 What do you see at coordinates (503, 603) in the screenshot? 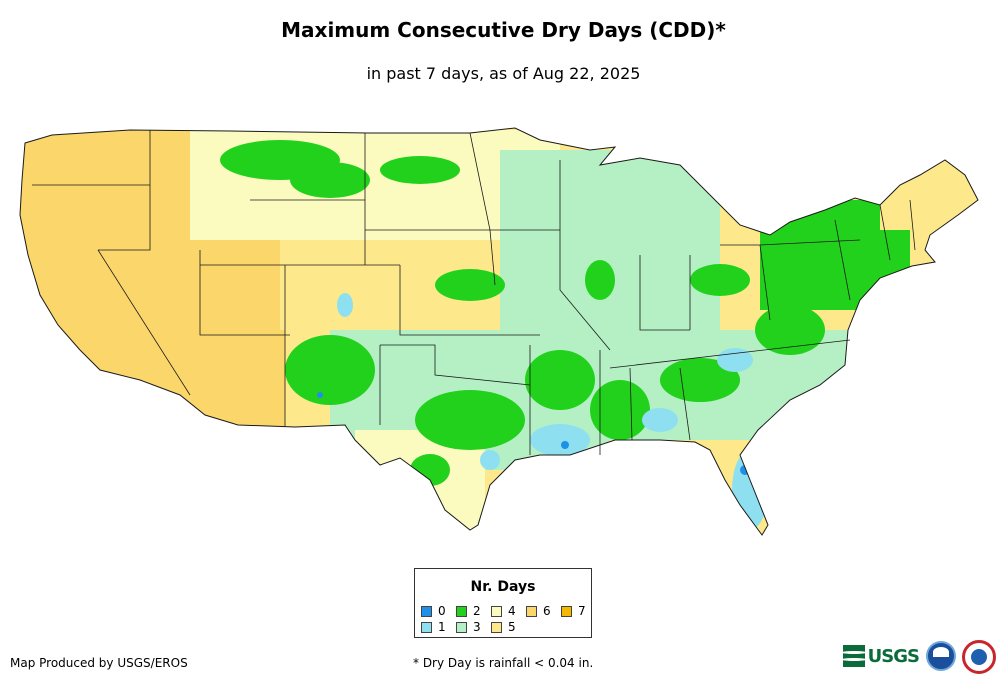
I see `legend: Nr. Days 0 1 2 3 4 5 6` at bounding box center [503, 603].